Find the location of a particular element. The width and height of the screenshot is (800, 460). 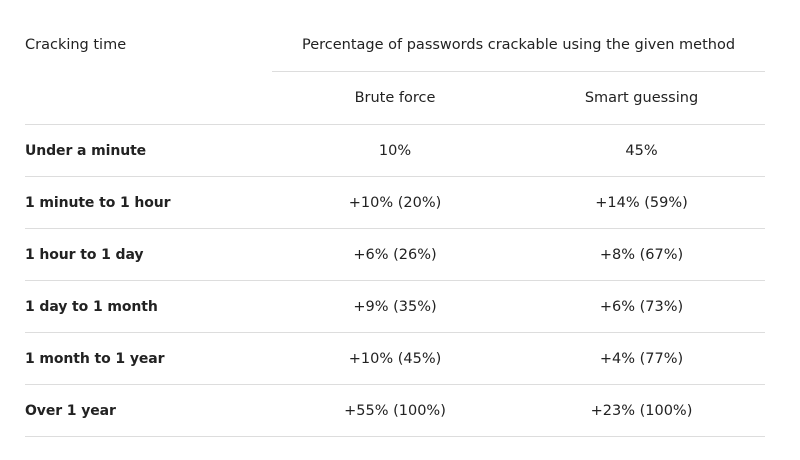

brute-force-value: +10% (20%) is located at coordinates (395, 202).